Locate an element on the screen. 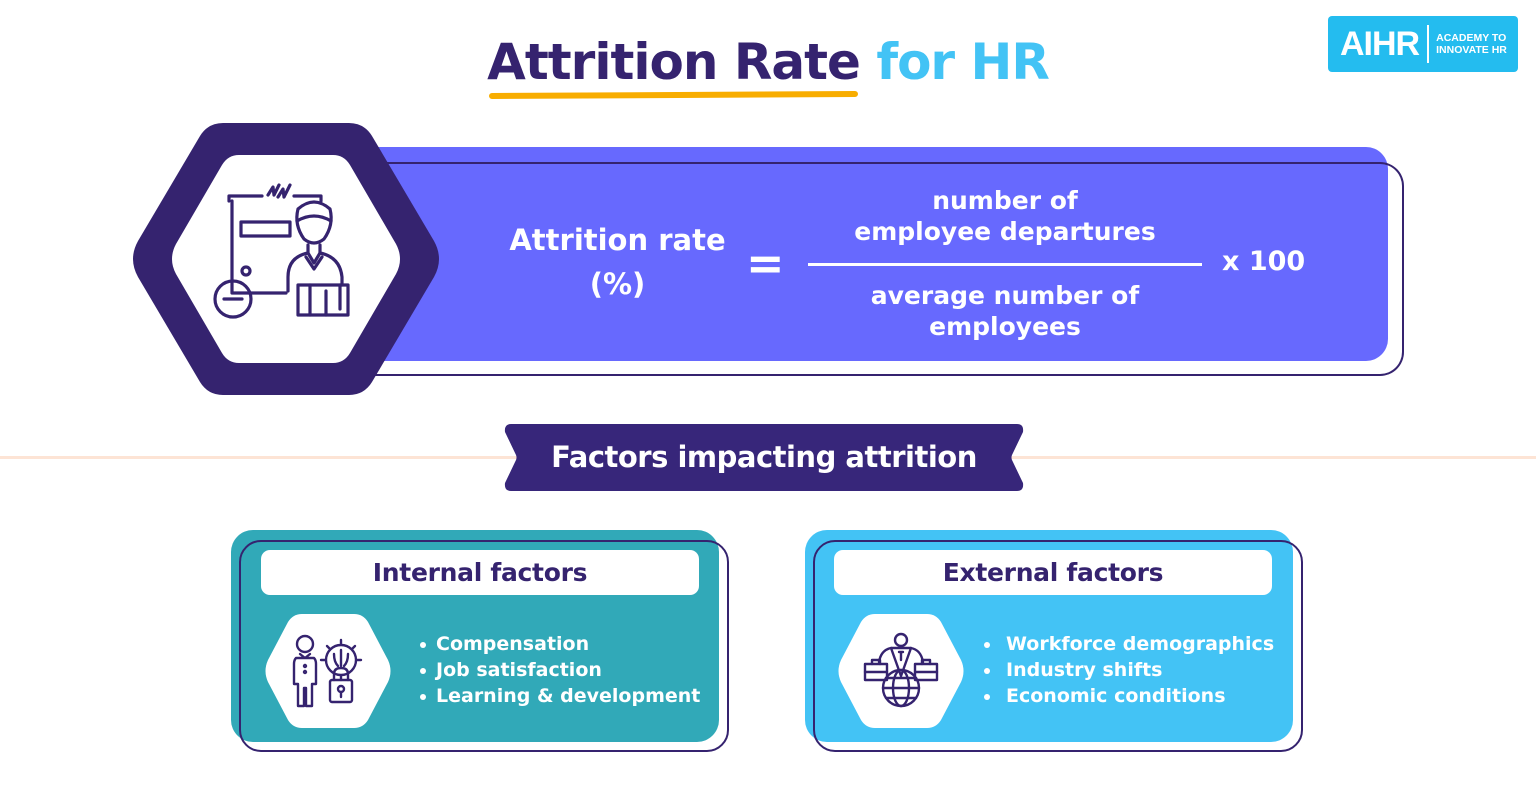 This screenshot has width=1536, height=803. external-card-outline is located at coordinates (1058, 646).